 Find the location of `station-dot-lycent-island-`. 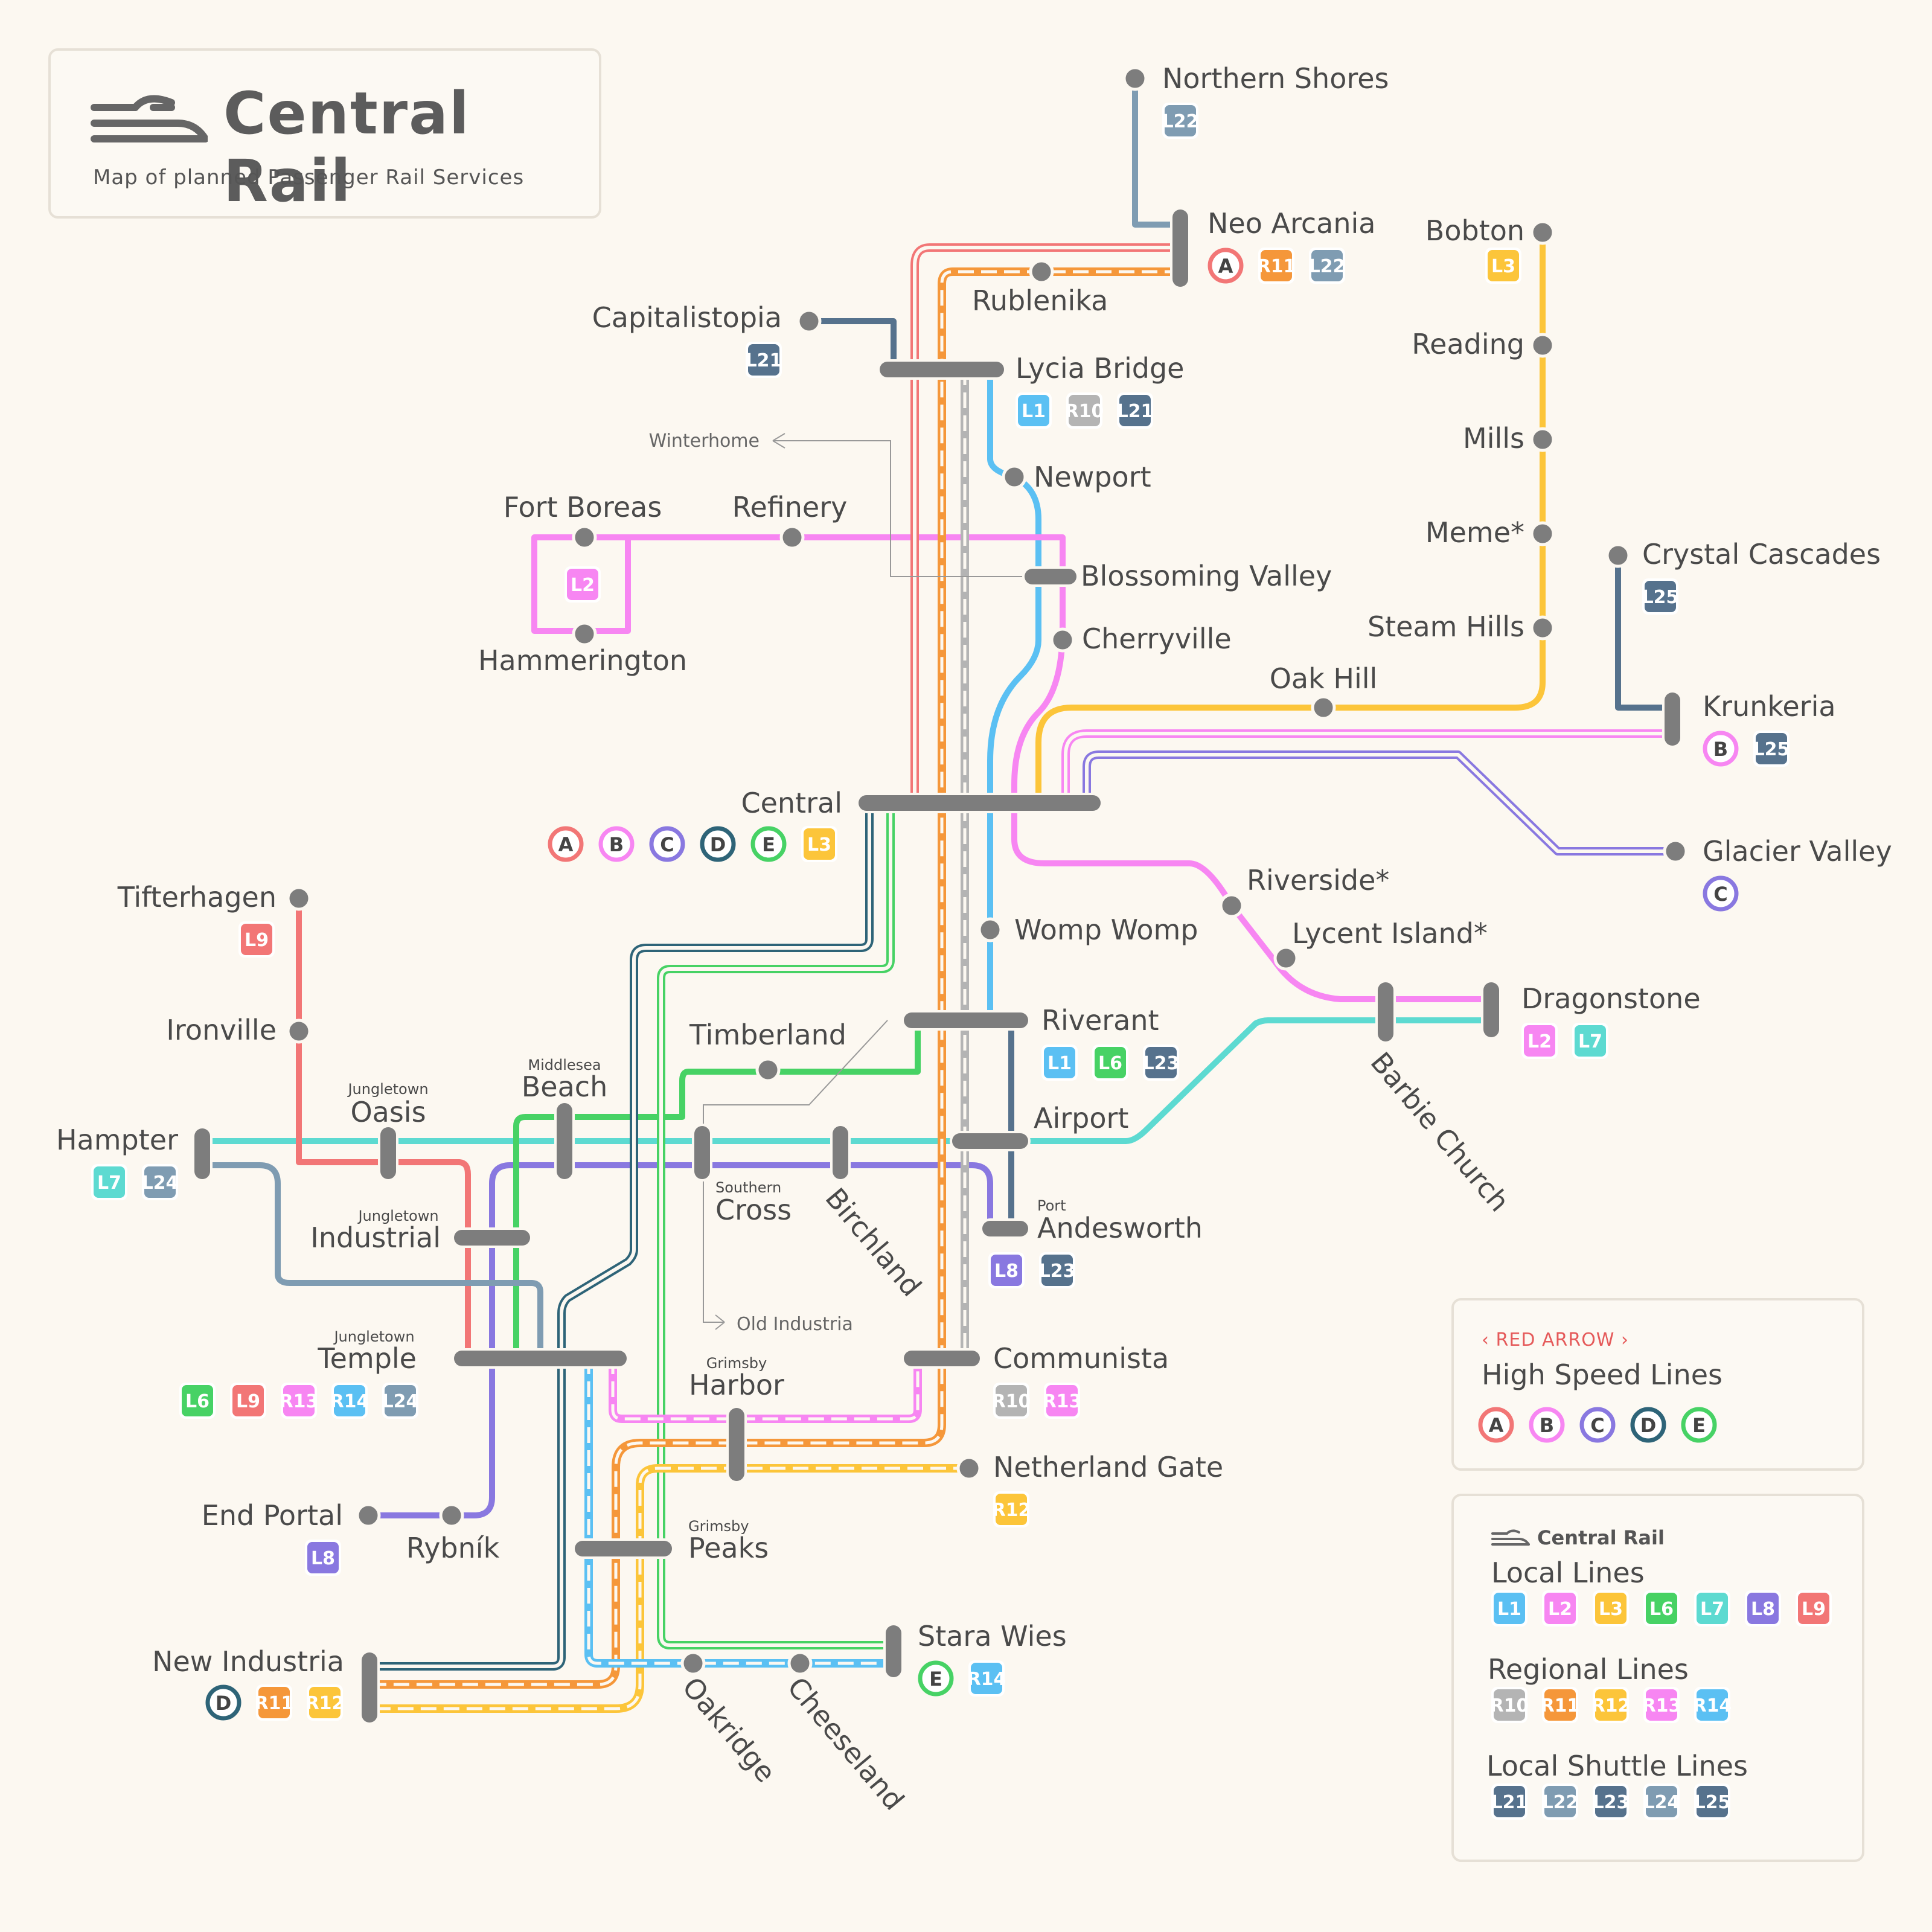

station-dot-lycent-island- is located at coordinates (1286, 958).